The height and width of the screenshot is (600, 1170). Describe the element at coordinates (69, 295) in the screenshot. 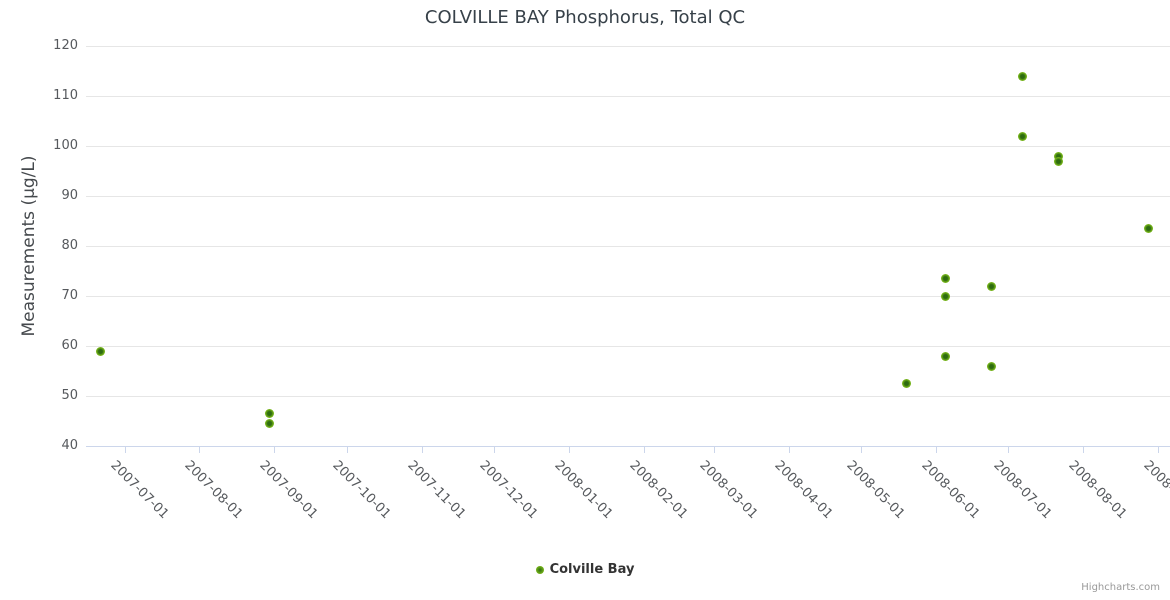

I see `y-tick-label: 70` at that location.